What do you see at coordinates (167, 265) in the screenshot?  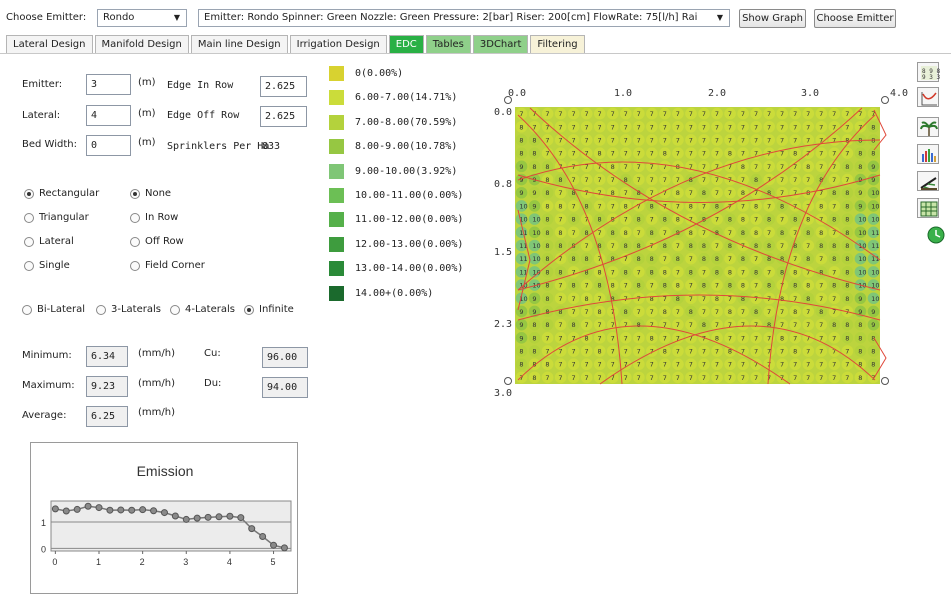 I see `radio-field-corner: Field Corner` at bounding box center [167, 265].